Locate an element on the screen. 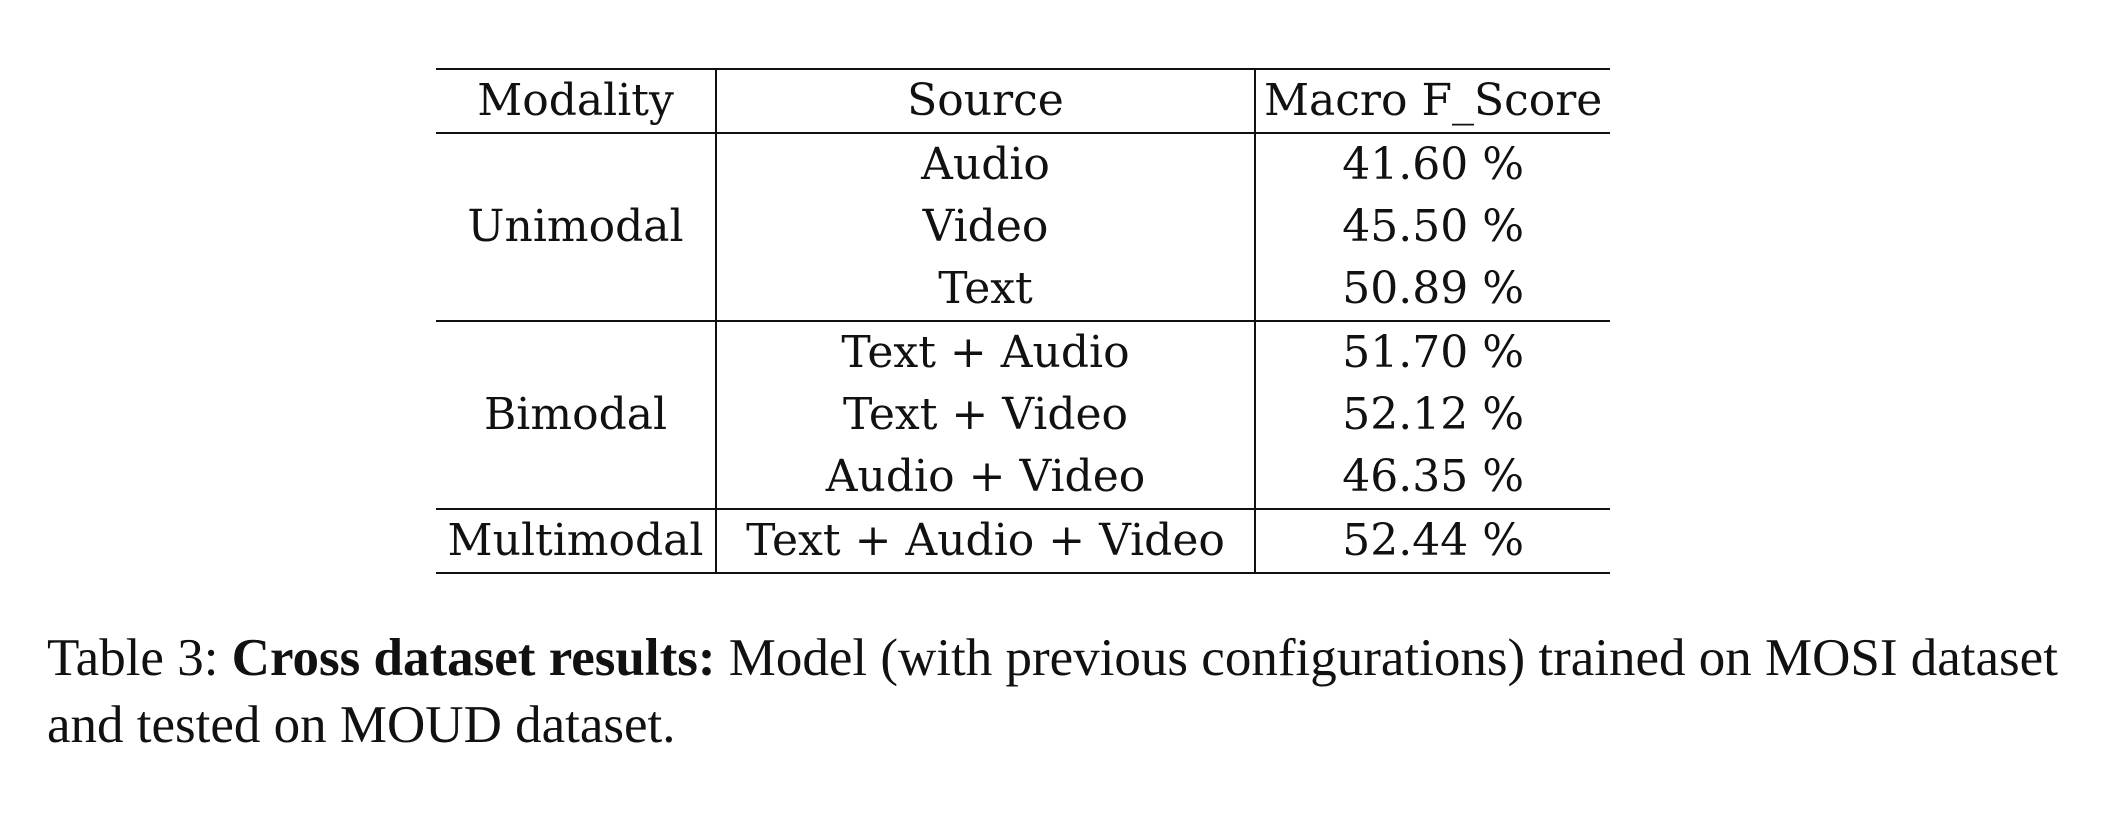 This screenshot has height=828, width=2126. score-cell: 41.60 % is located at coordinates (1433, 164).